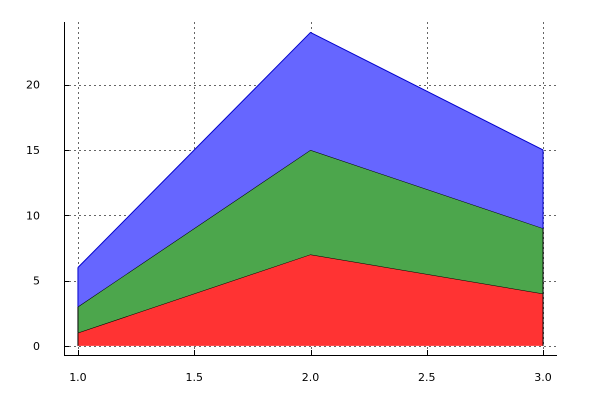 The height and width of the screenshot is (400, 600). I want to click on y-tick-label: 0, so click(36, 346).